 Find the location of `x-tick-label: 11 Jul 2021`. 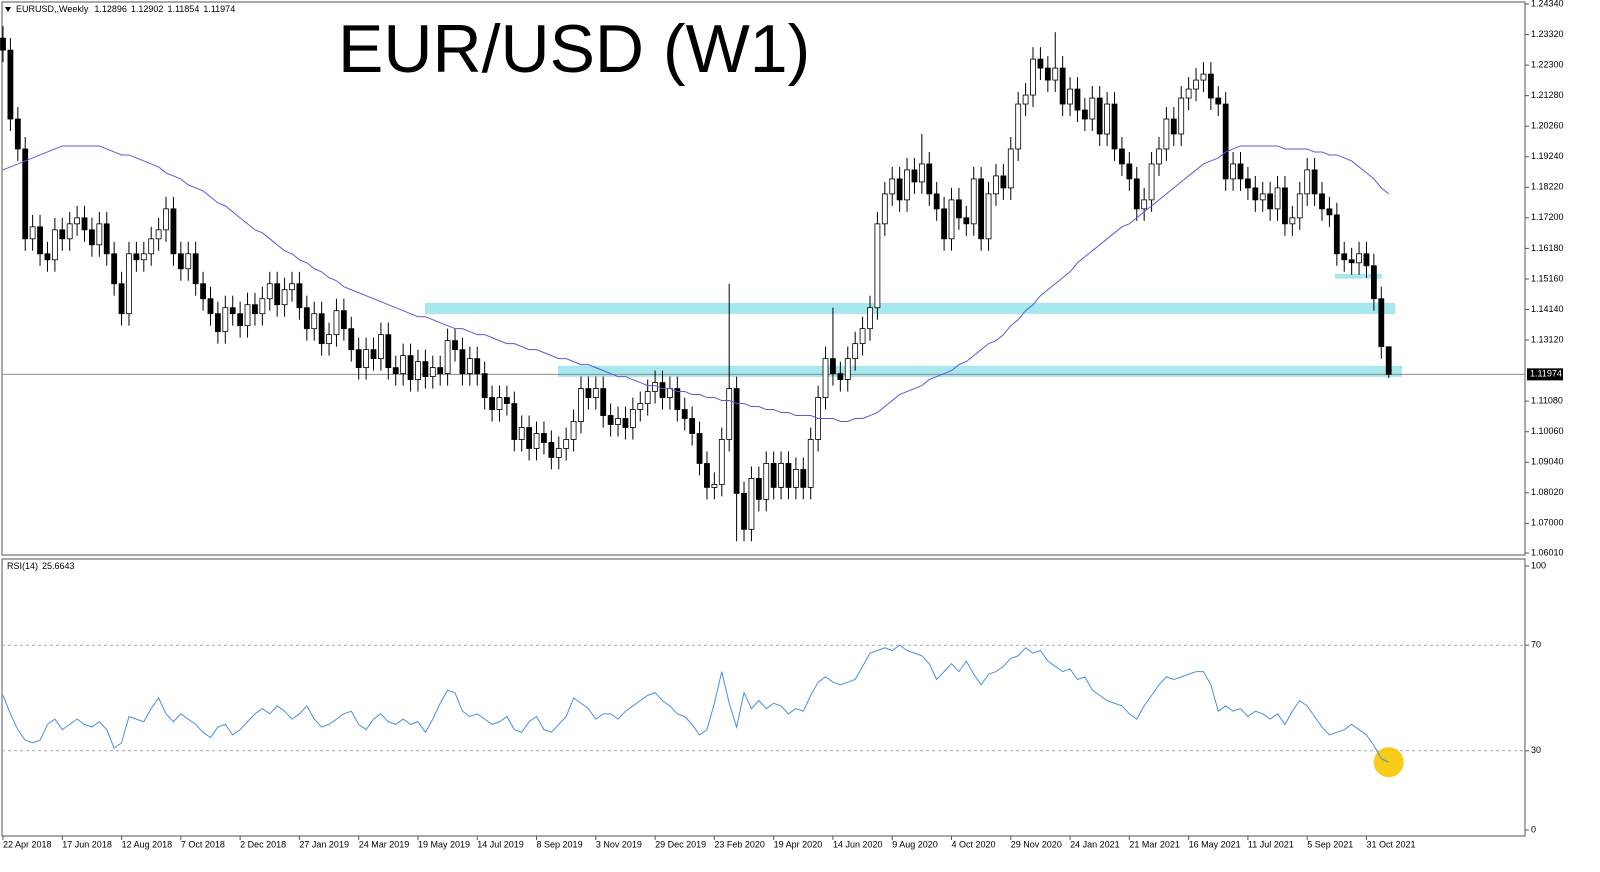

x-tick-label: 11 Jul 2021 is located at coordinates (1271, 844).